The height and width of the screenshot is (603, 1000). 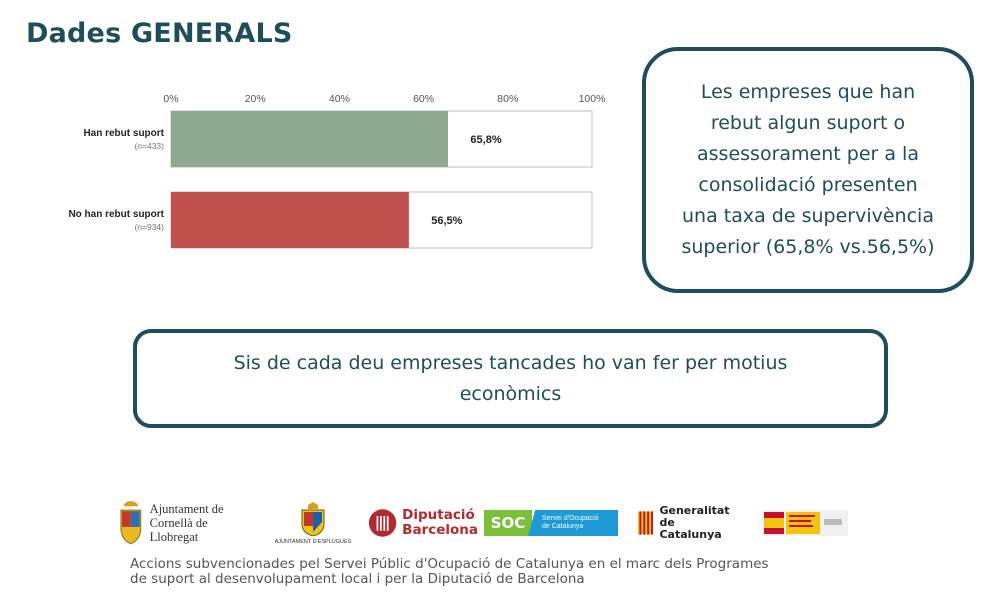 What do you see at coordinates (808, 247) in the screenshot?
I see `callout-line: superior (65,8% vs.56,5%)` at bounding box center [808, 247].